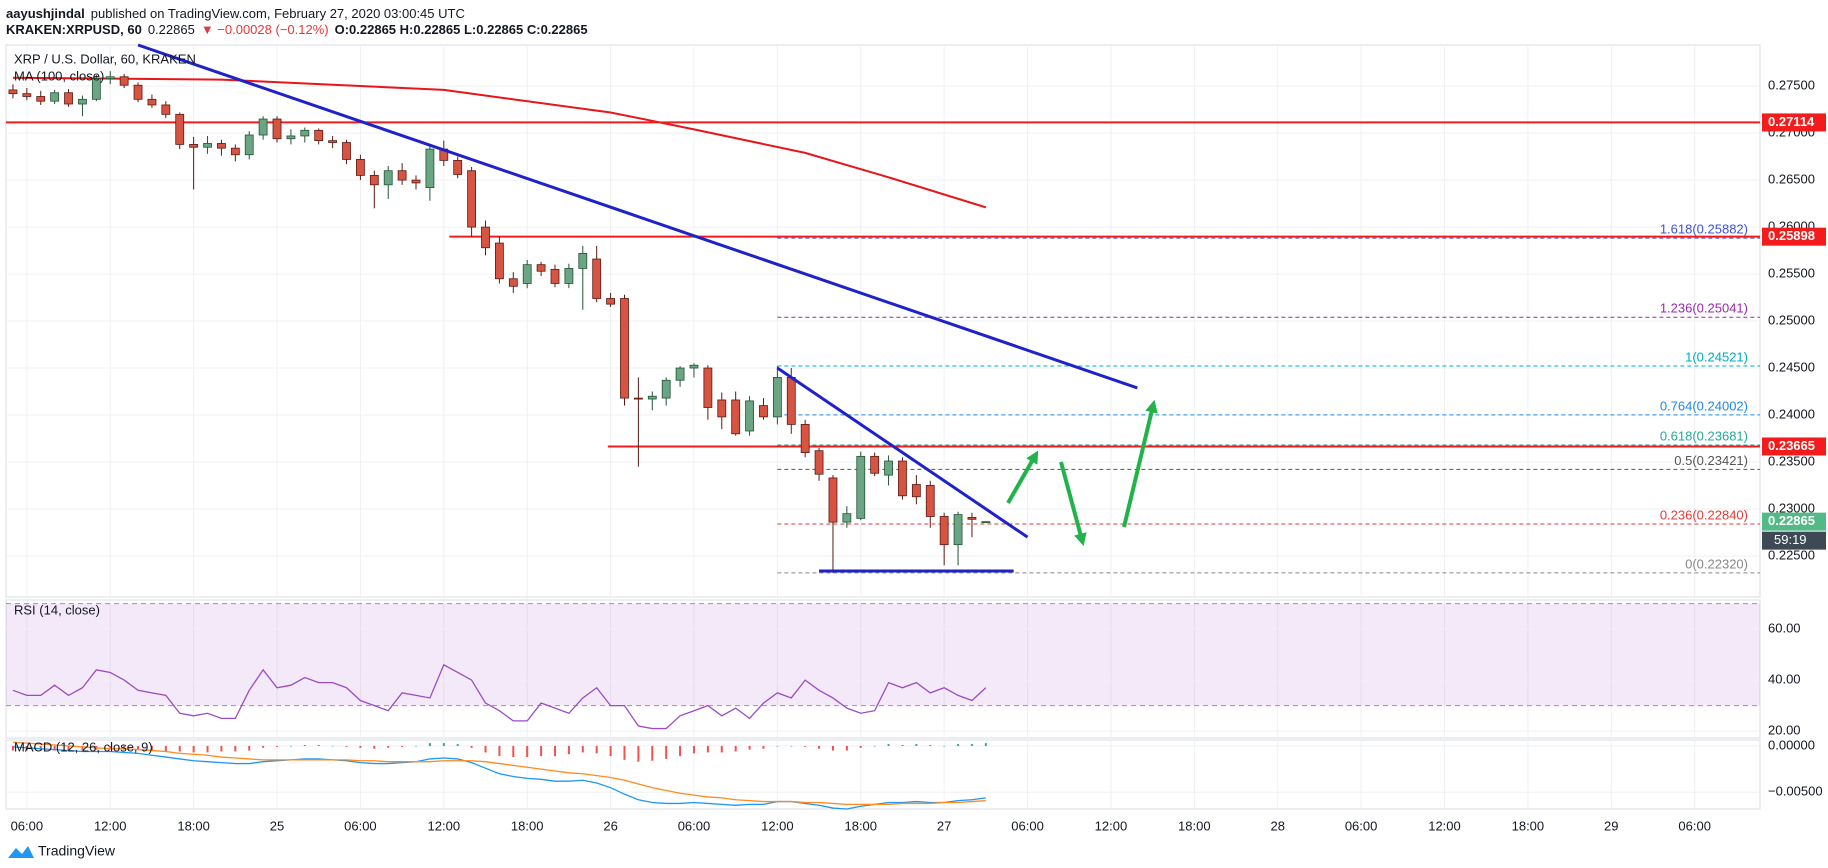  I want to click on price-tag, so click(1794, 122).